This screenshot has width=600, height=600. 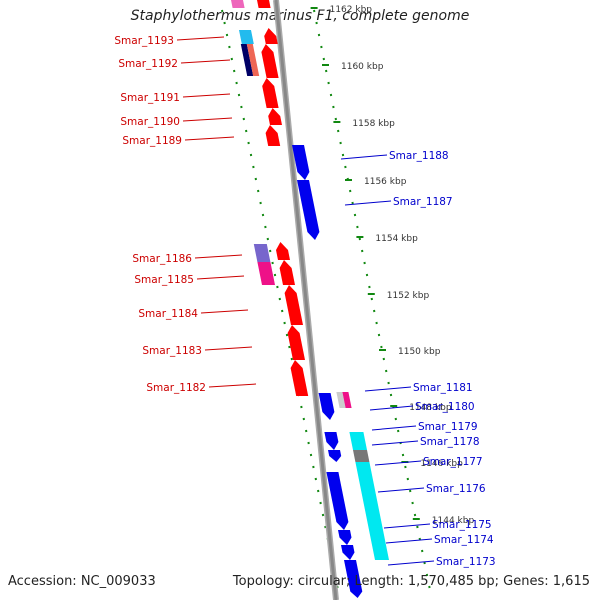 What do you see at coordinates (430, 408) in the screenshot?
I see `scale-label: 1148 kbp` at bounding box center [430, 408].